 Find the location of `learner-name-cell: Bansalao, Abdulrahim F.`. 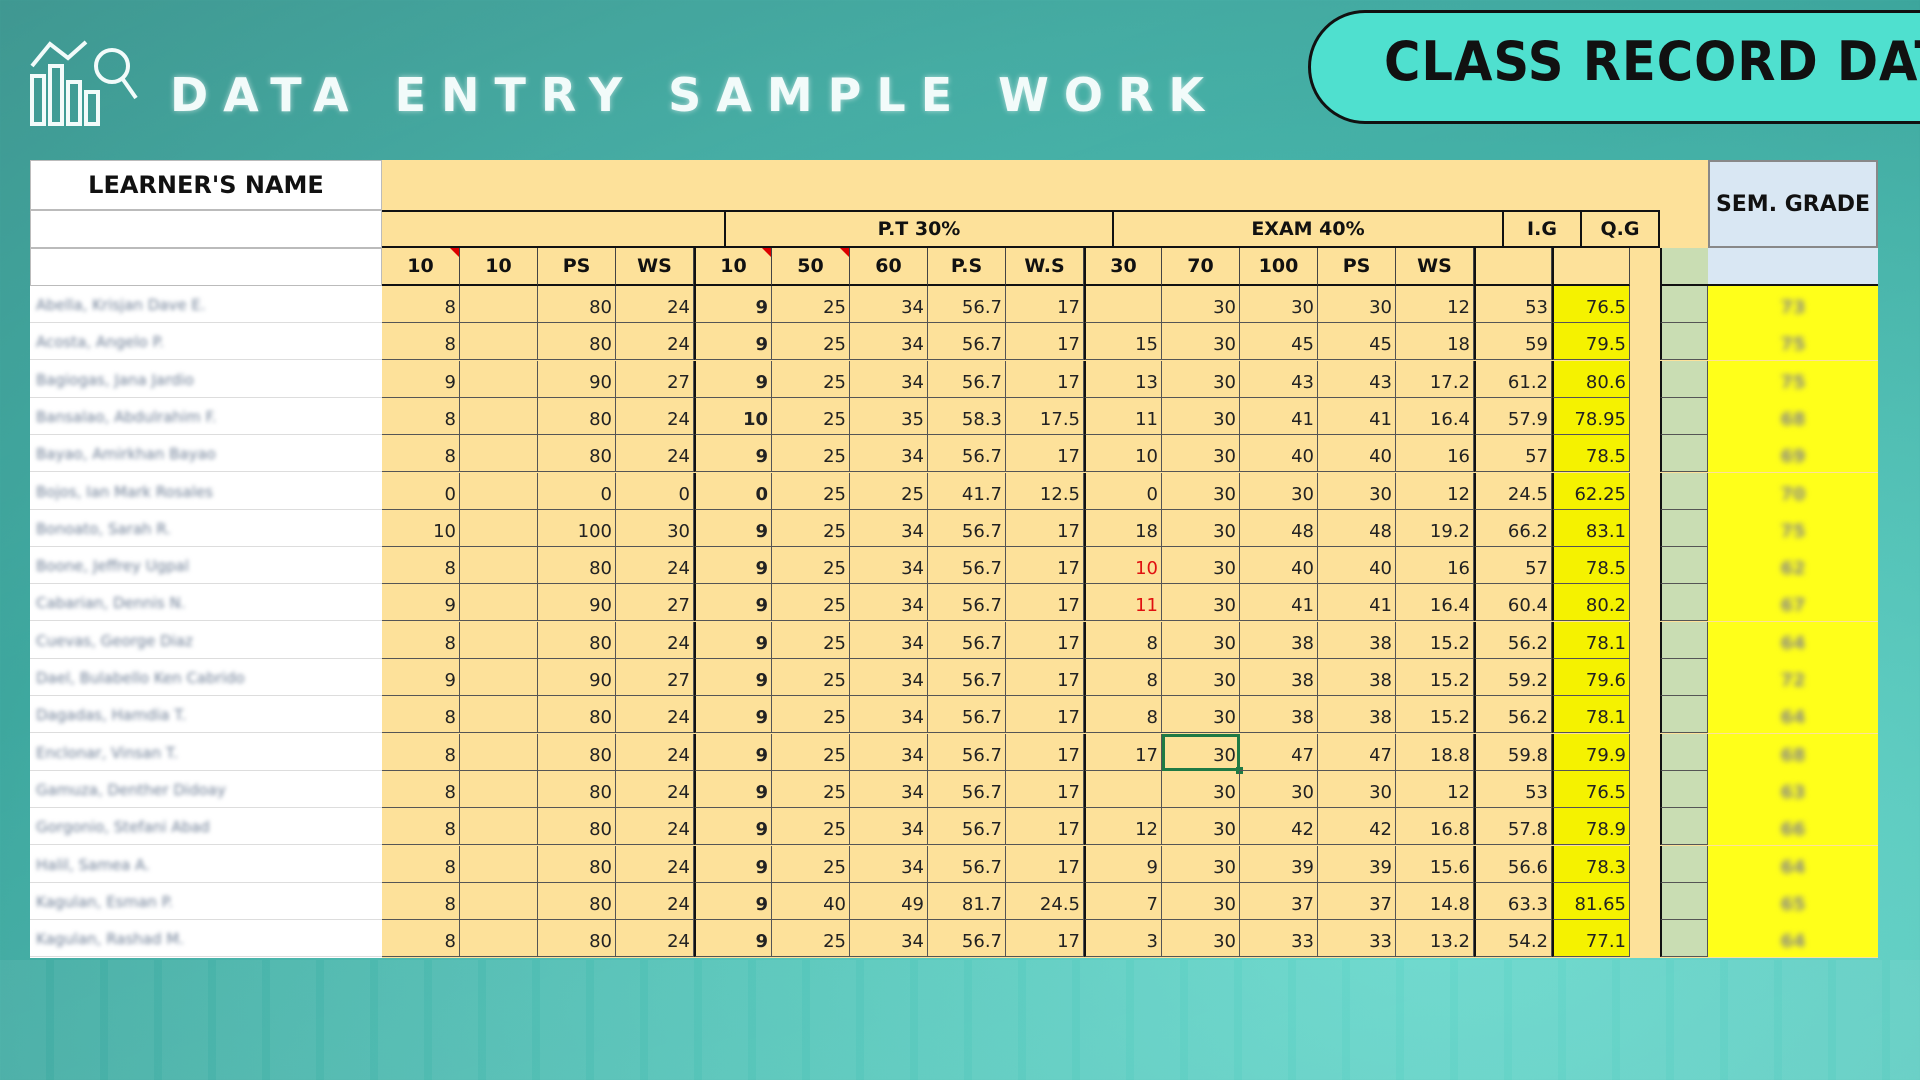

learner-name-cell: Bansalao, Abdulrahim F. is located at coordinates (206, 416).